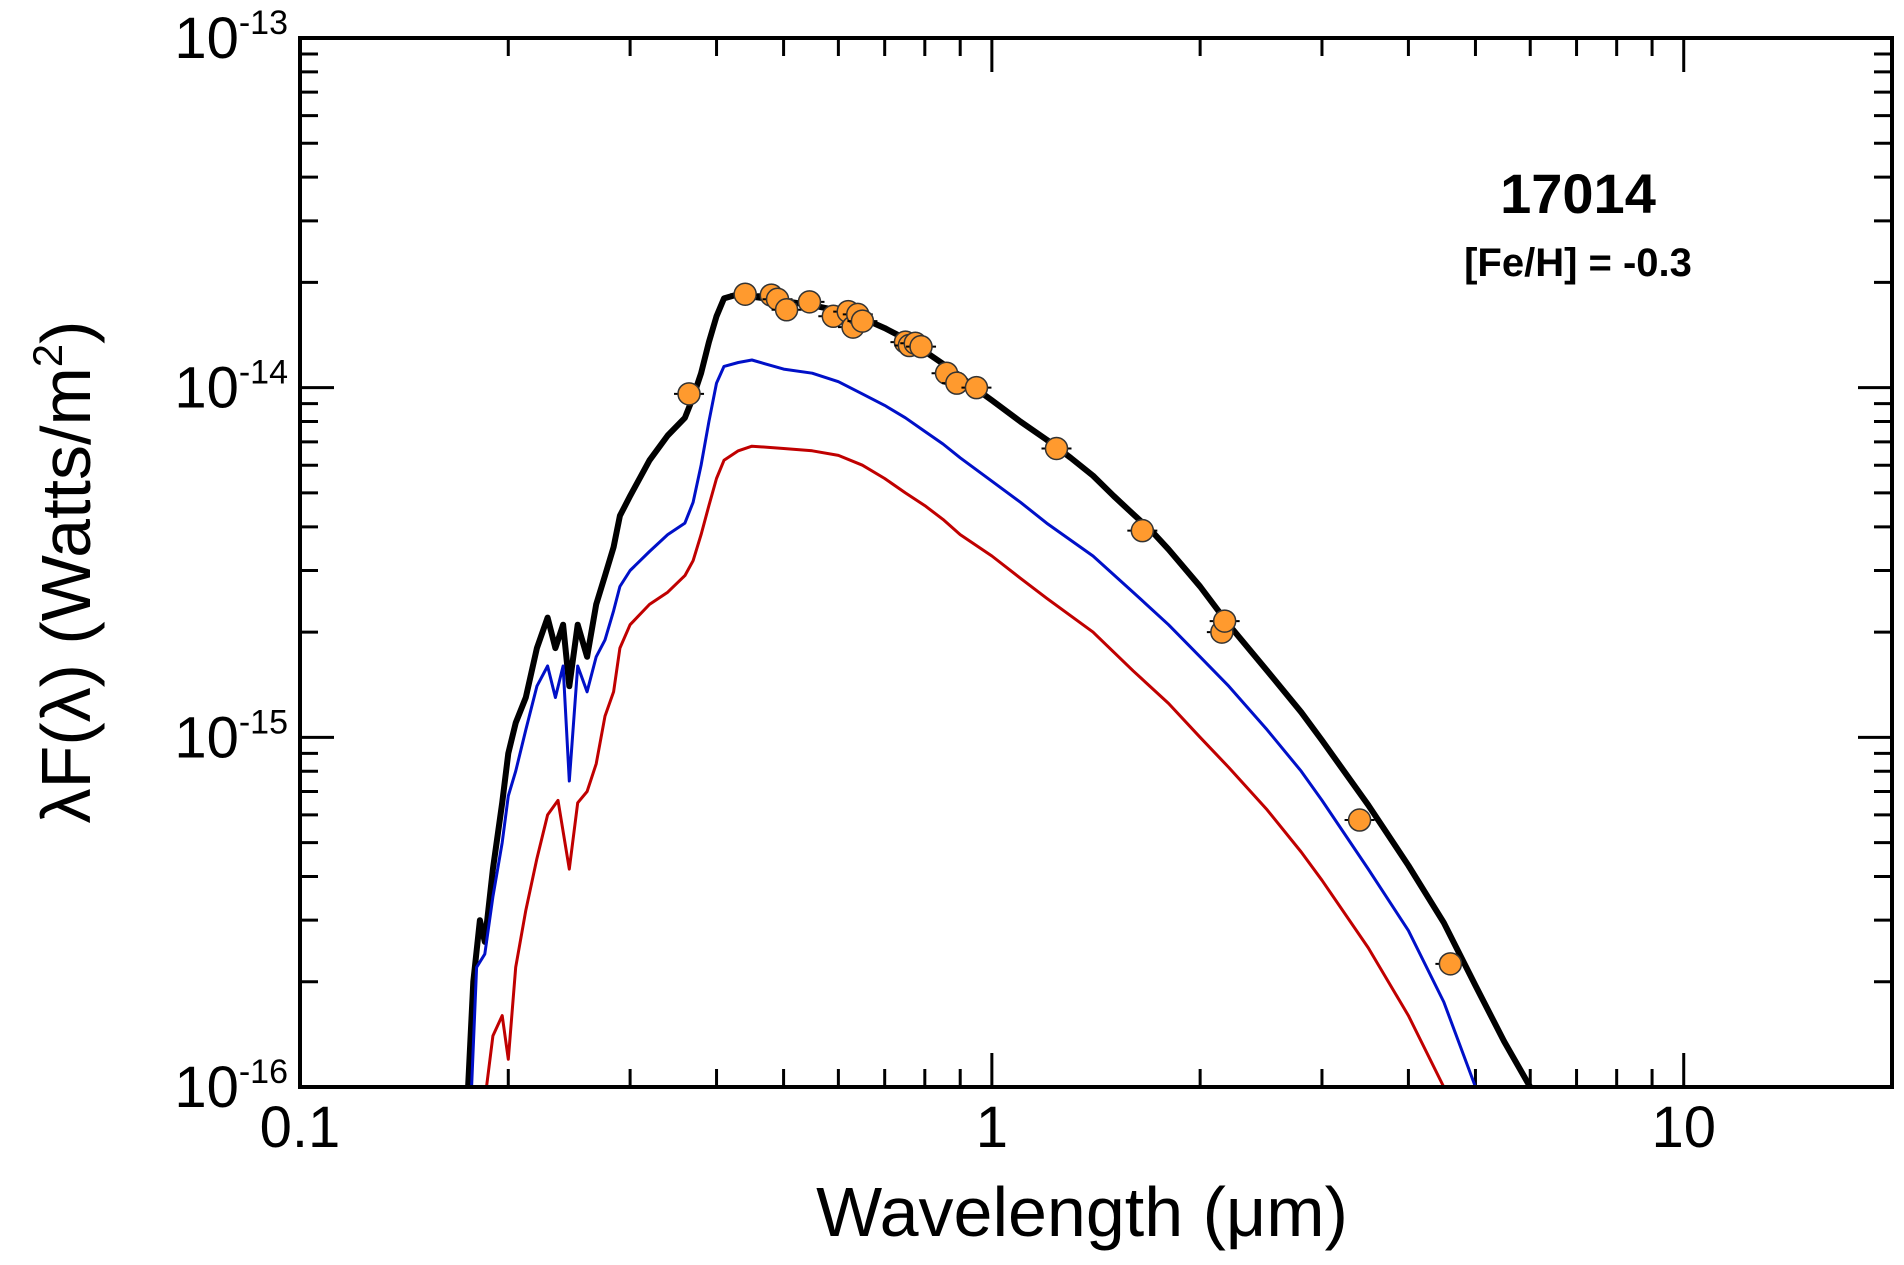 This screenshot has height=1265, width=1904. What do you see at coordinates (66, 332) in the screenshot?
I see `y-axis-title-tail: )` at bounding box center [66, 332].